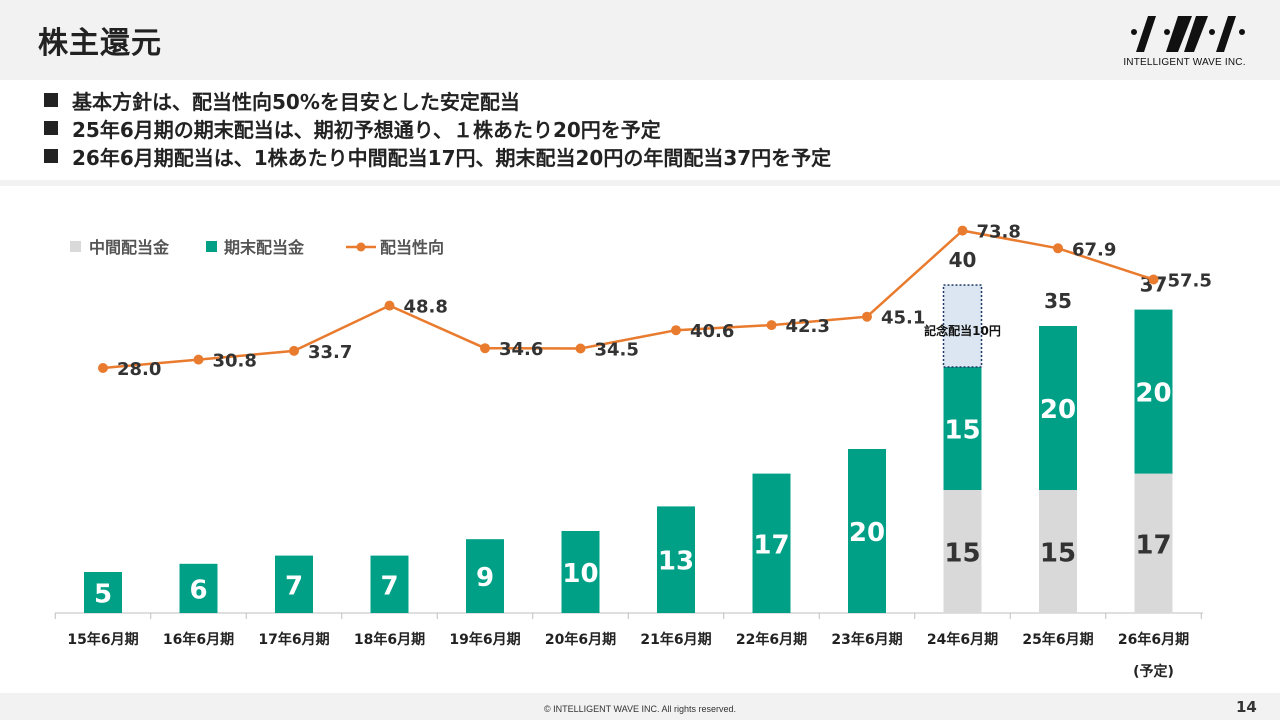  I want to click on logo-mark-icon, so click(1188, 34).